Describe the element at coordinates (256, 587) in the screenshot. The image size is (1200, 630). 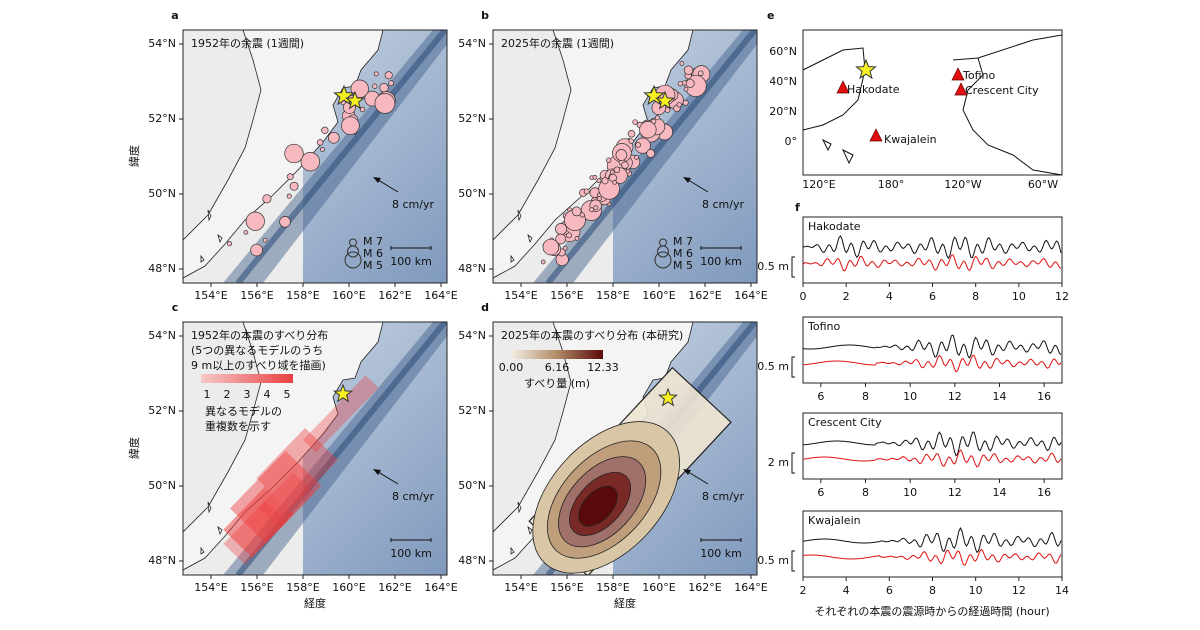
I see `lon-tick-label: 156°E` at that location.